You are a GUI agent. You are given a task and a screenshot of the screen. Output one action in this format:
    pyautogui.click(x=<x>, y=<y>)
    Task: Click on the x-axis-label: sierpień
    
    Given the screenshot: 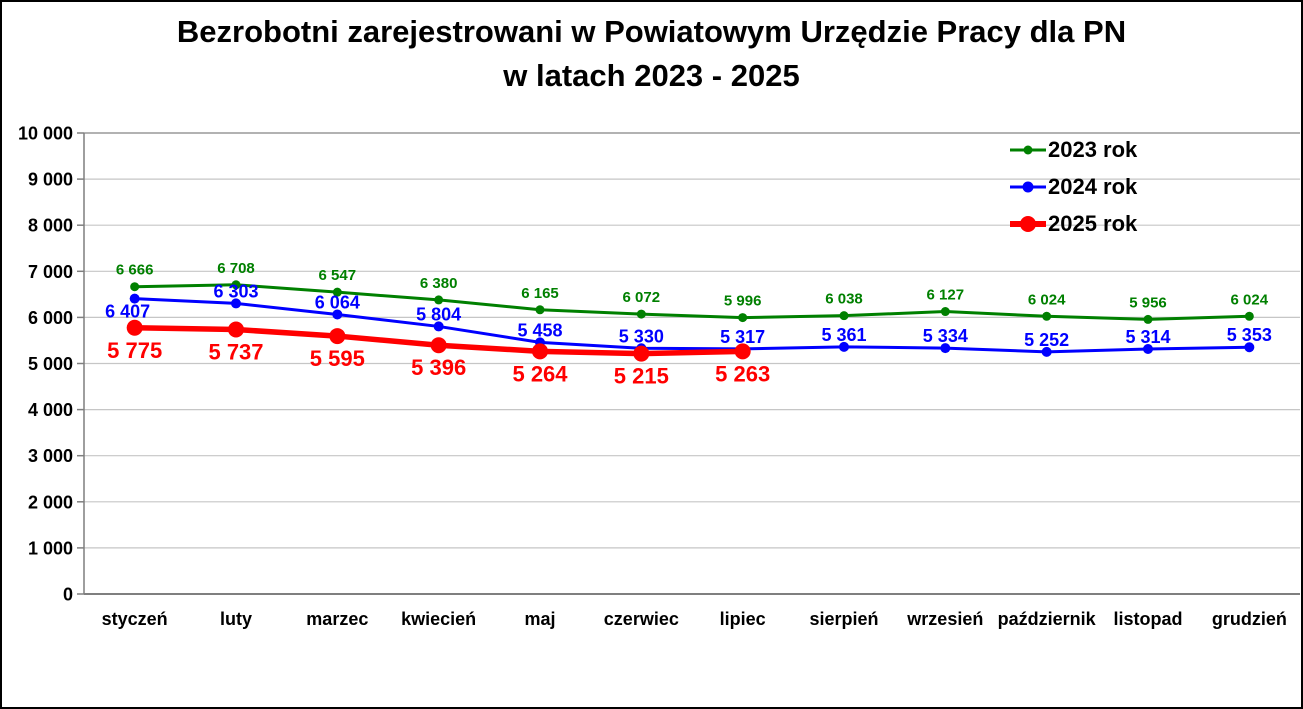 What is the action you would take?
    pyautogui.click(x=843, y=619)
    